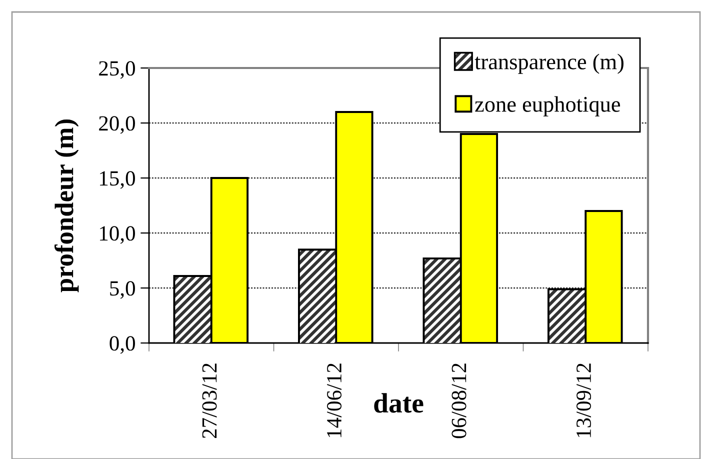 This screenshot has height=459, width=710. Describe the element at coordinates (66, 206) in the screenshot. I see `y-axis-title: profondeur (m)` at that location.